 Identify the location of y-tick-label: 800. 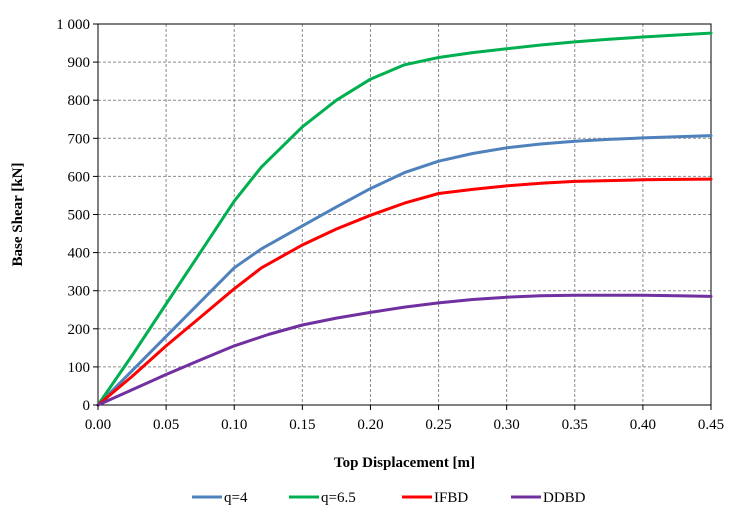
(79, 101).